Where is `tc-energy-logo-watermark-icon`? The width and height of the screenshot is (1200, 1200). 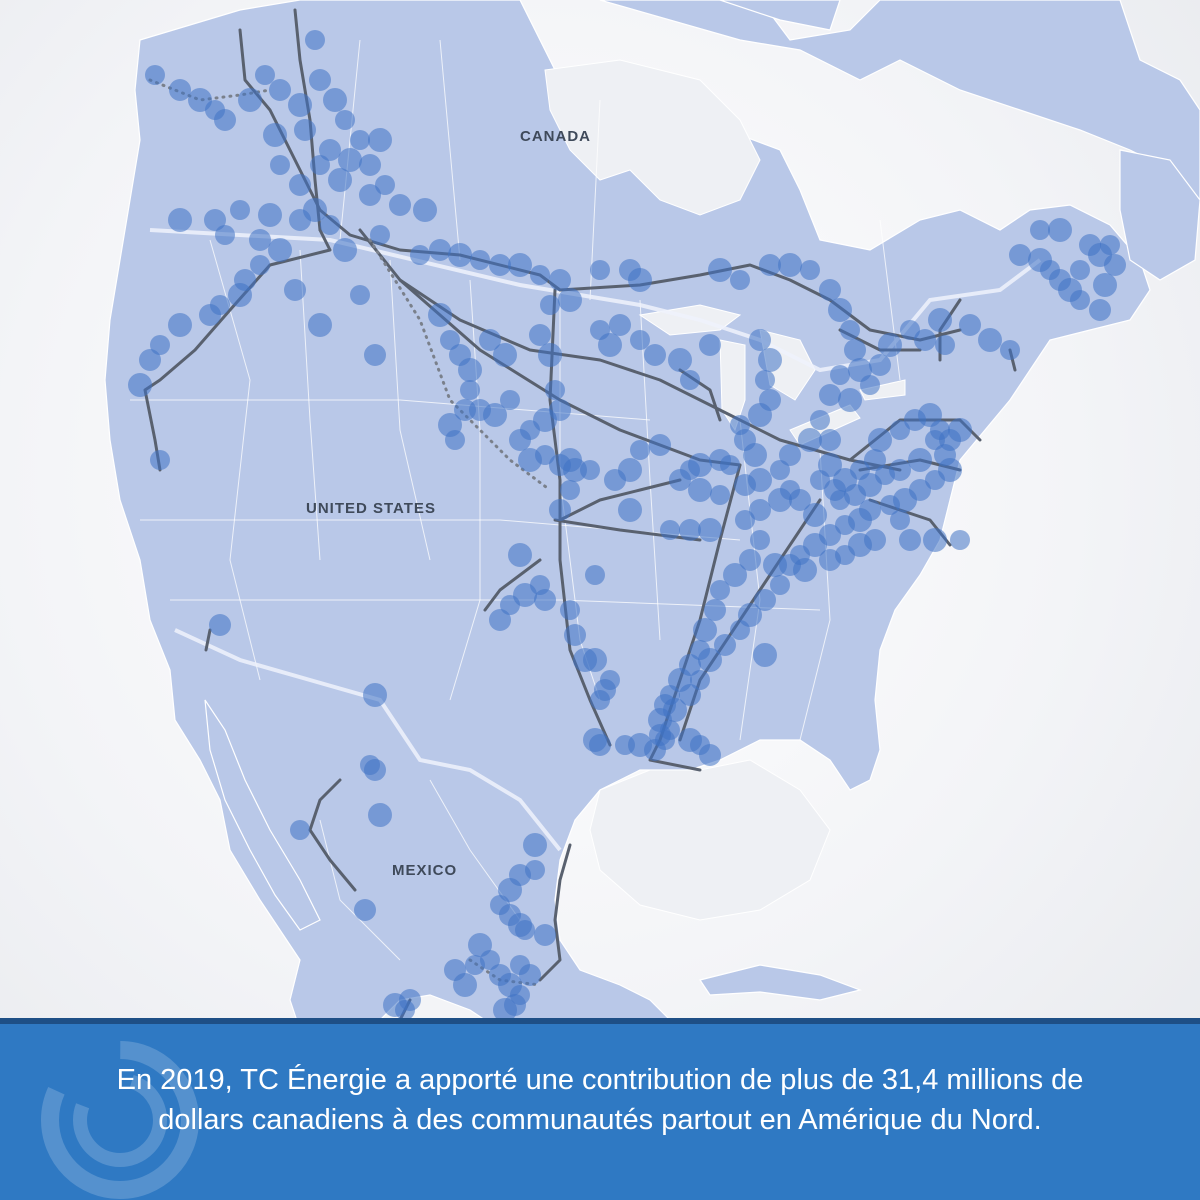
tc-energy-logo-watermark-icon is located at coordinates (120, 1120).